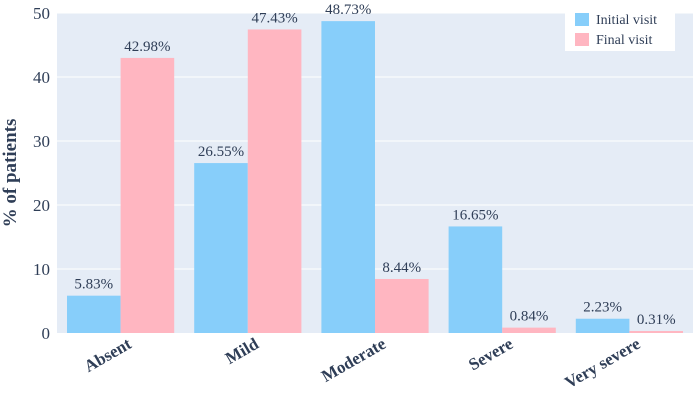  Describe the element at coordinates (41, 13) in the screenshot. I see `y-tick-label: 50` at that location.